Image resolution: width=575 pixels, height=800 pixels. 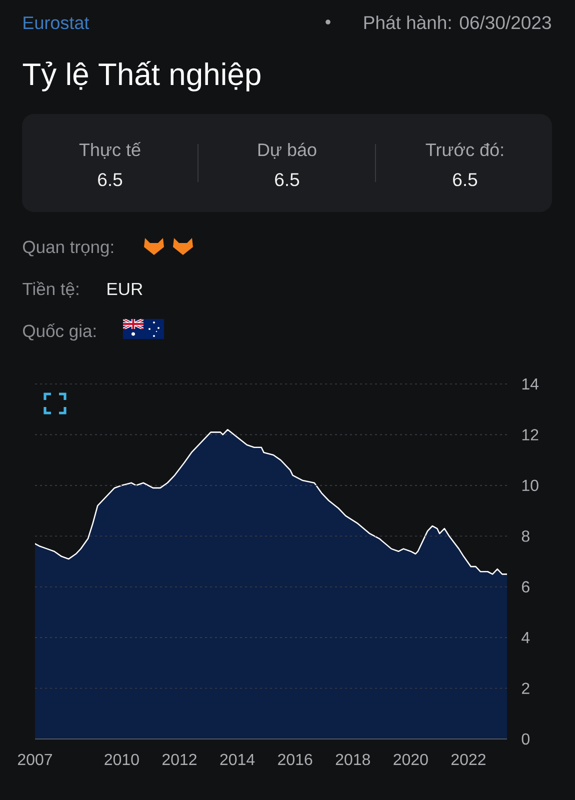 I want to click on text: Phát hành: 06/30/2023, so click(x=457, y=22).